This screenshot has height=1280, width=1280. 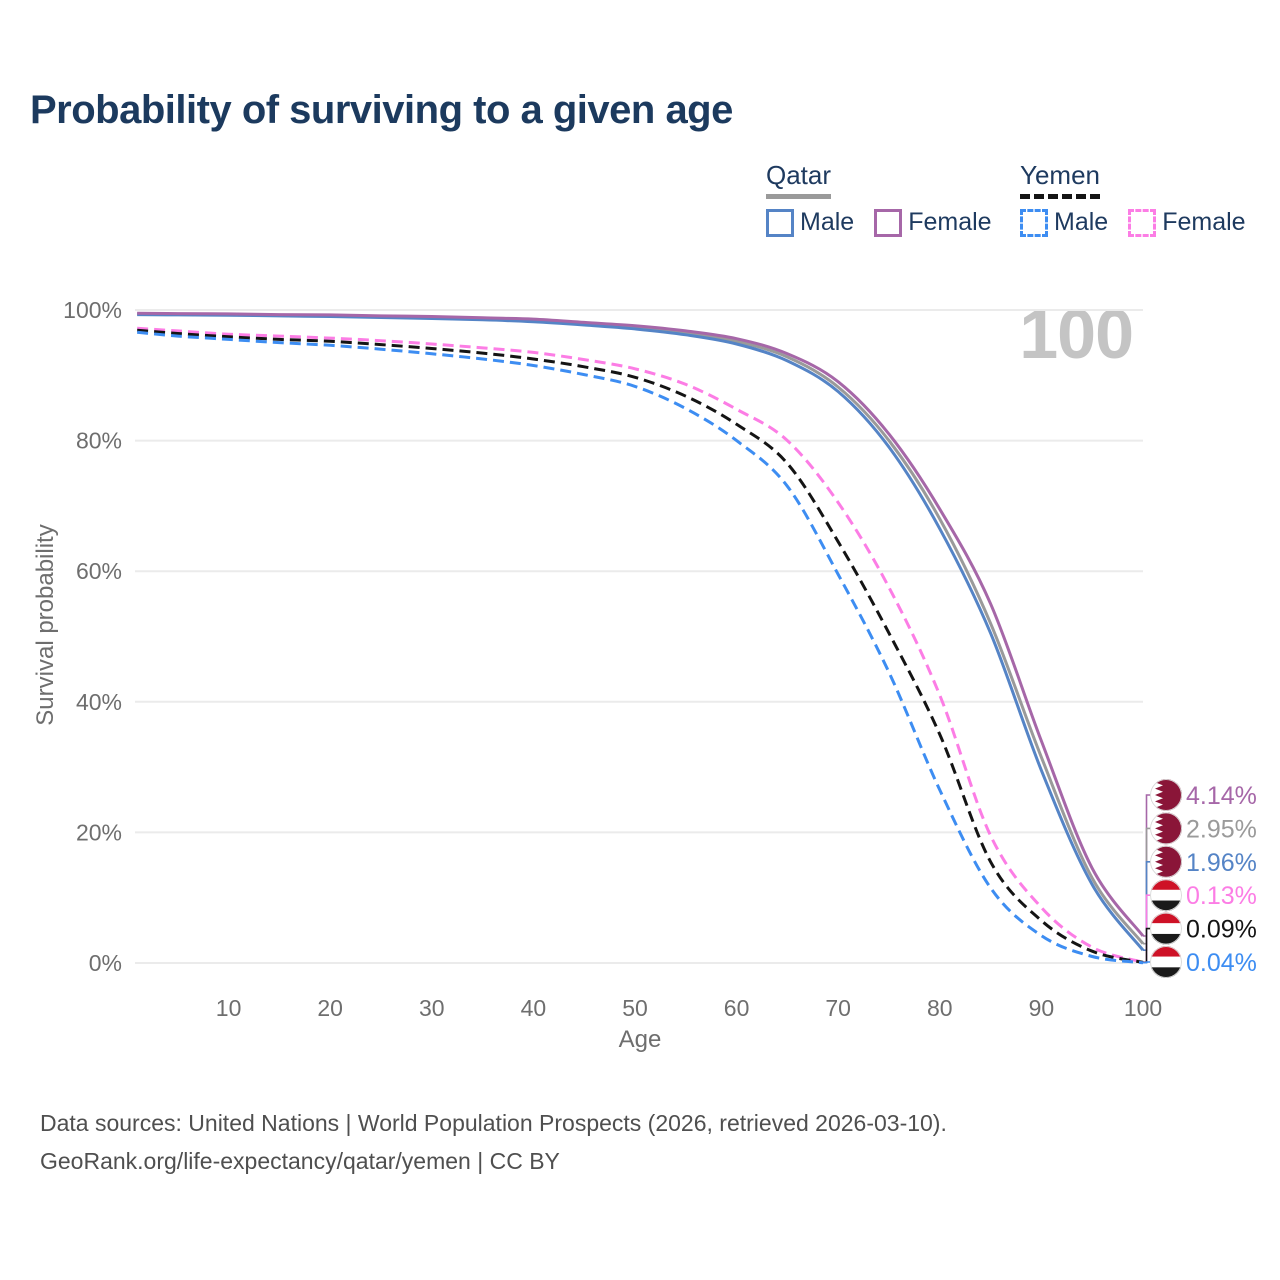 What do you see at coordinates (888, 222) in the screenshot?
I see `qatar-female-swatch-icon` at bounding box center [888, 222].